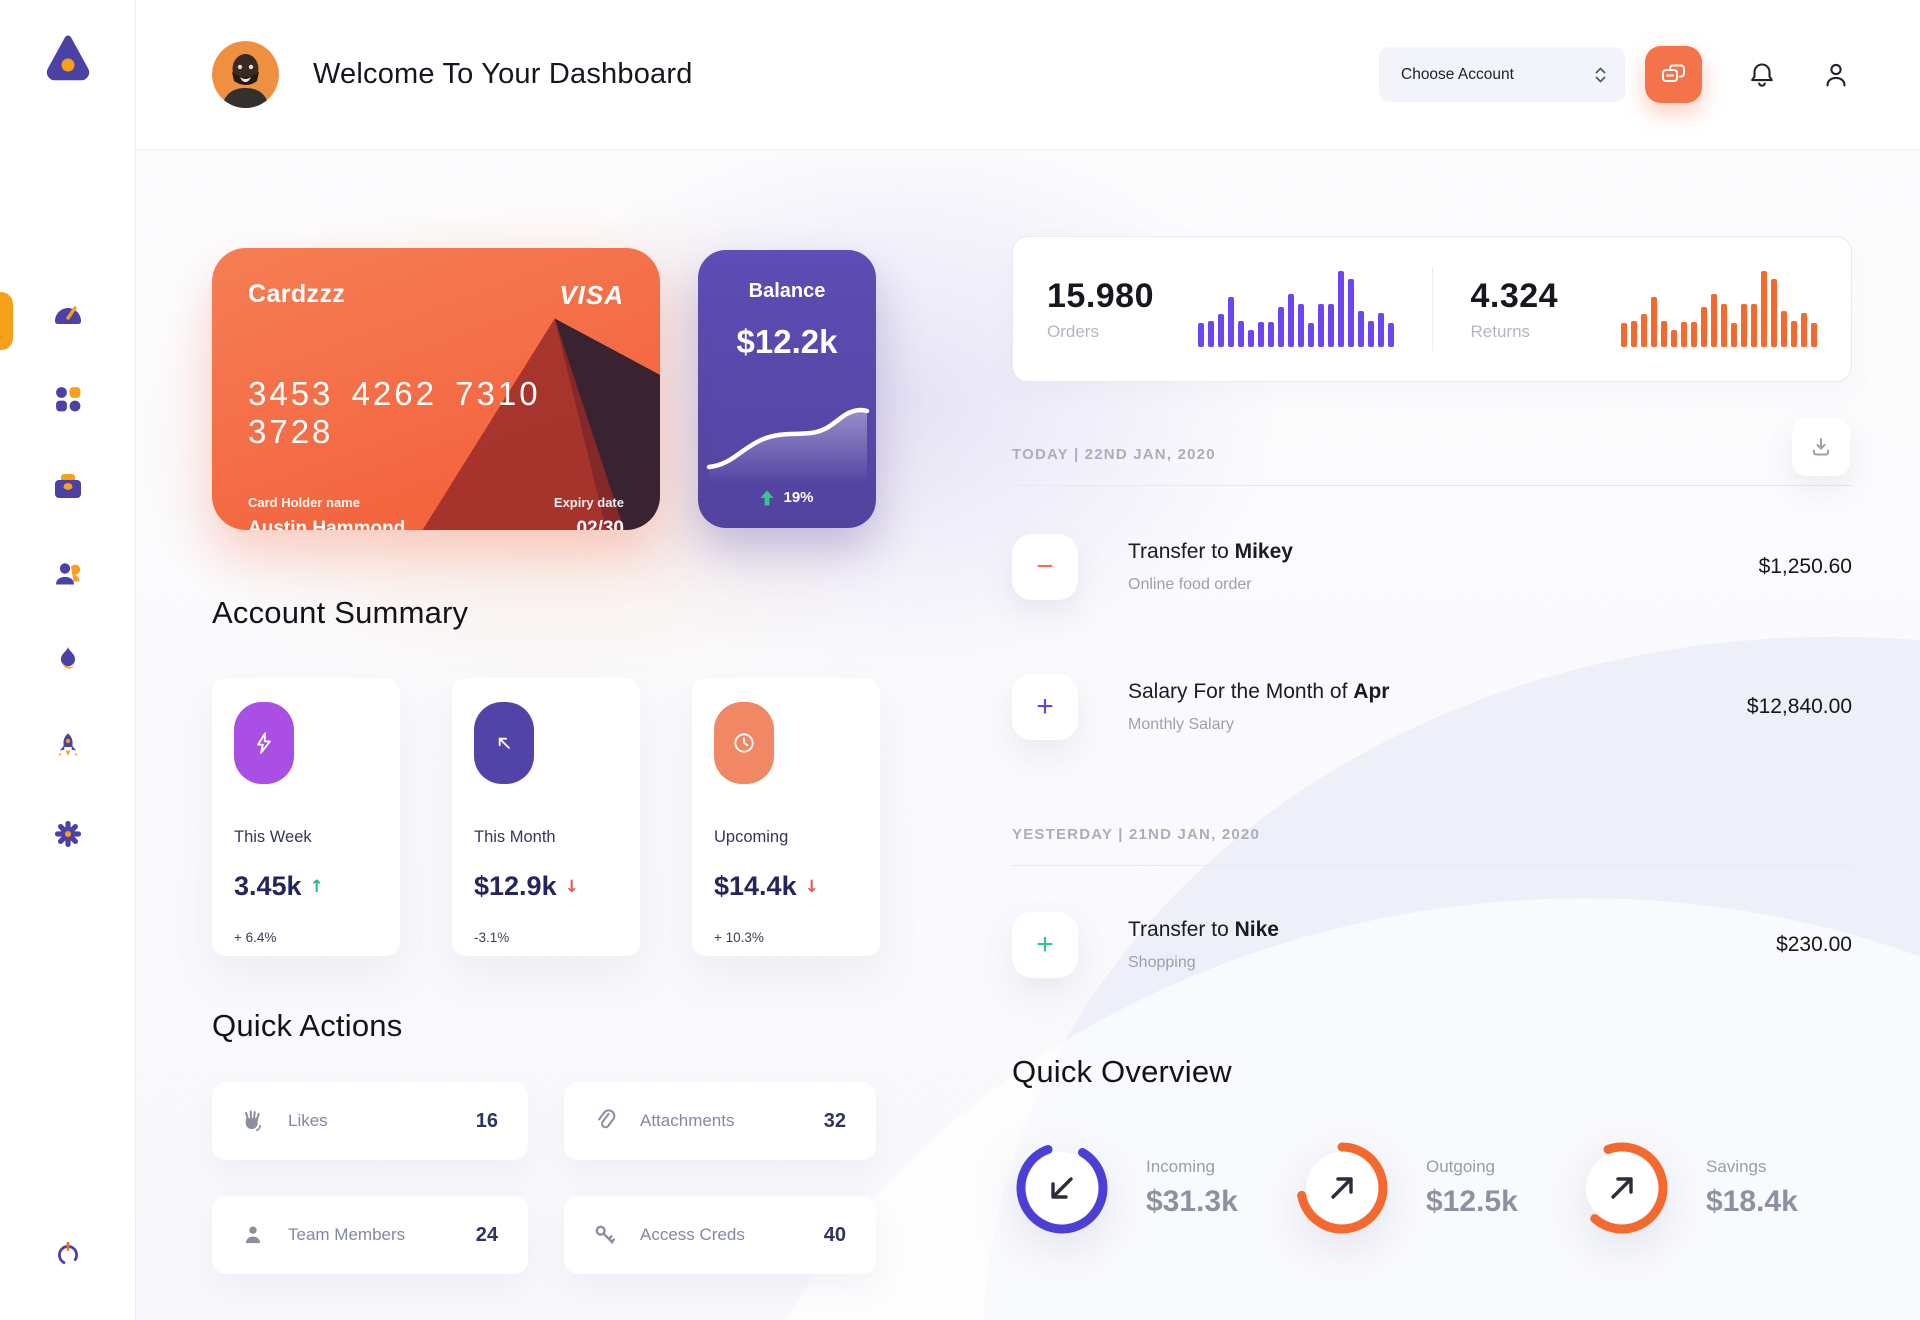  I want to click on visa-logo: VISA, so click(591, 295).